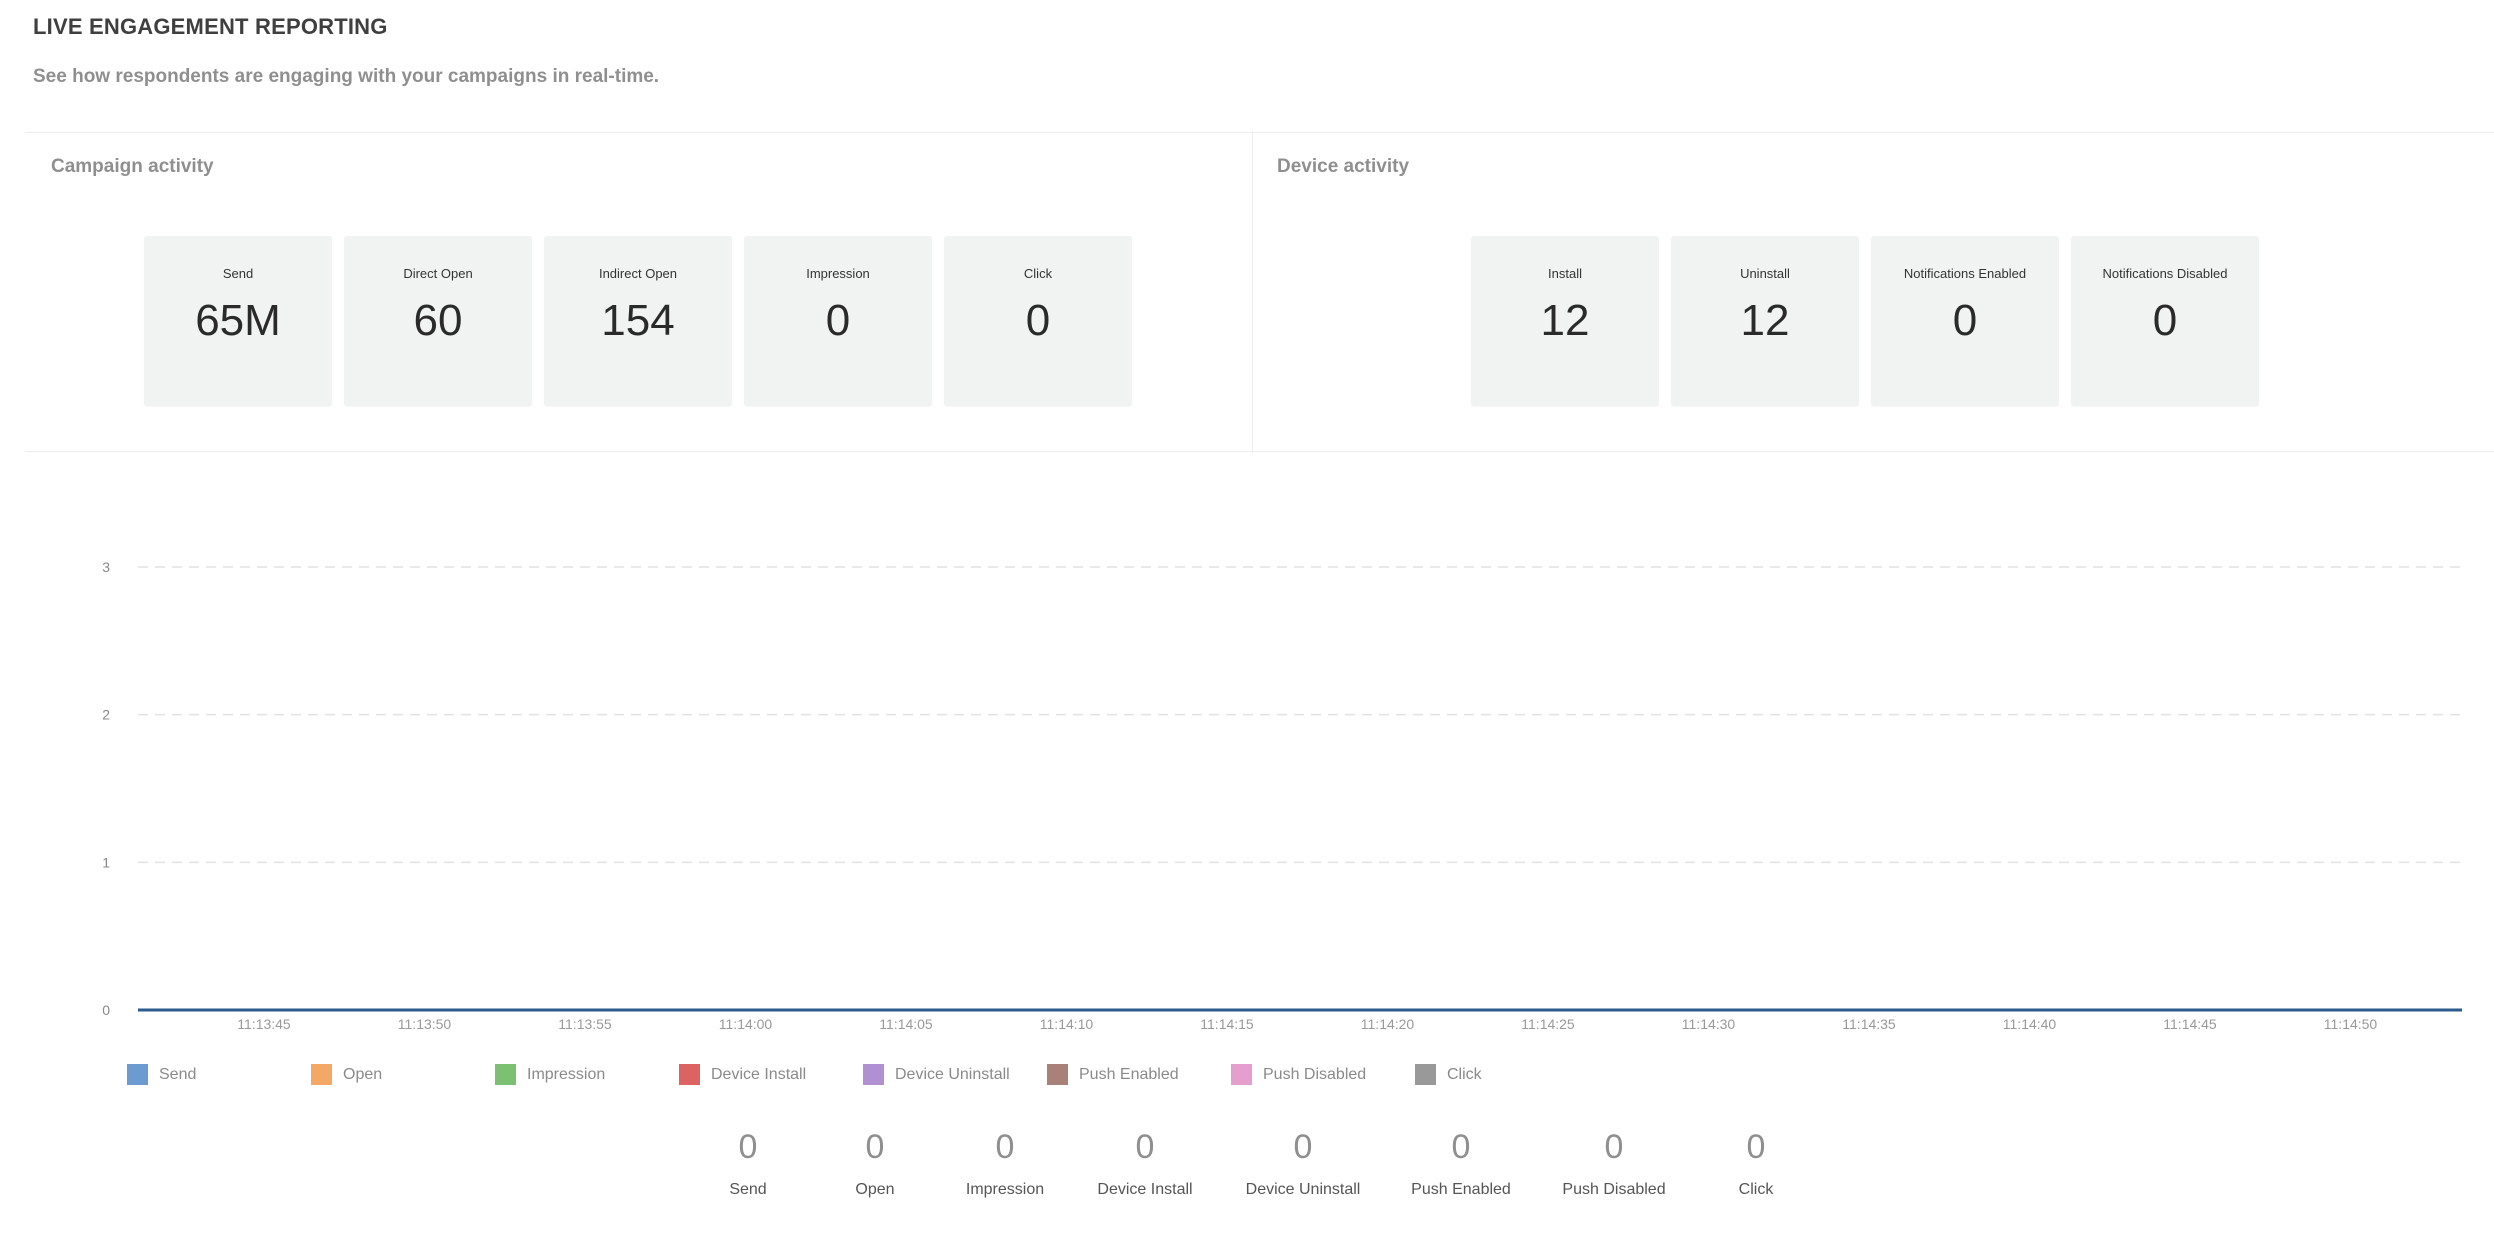  What do you see at coordinates (2030, 1024) in the screenshot?
I see `x-tick-label: 11:14:40` at bounding box center [2030, 1024].